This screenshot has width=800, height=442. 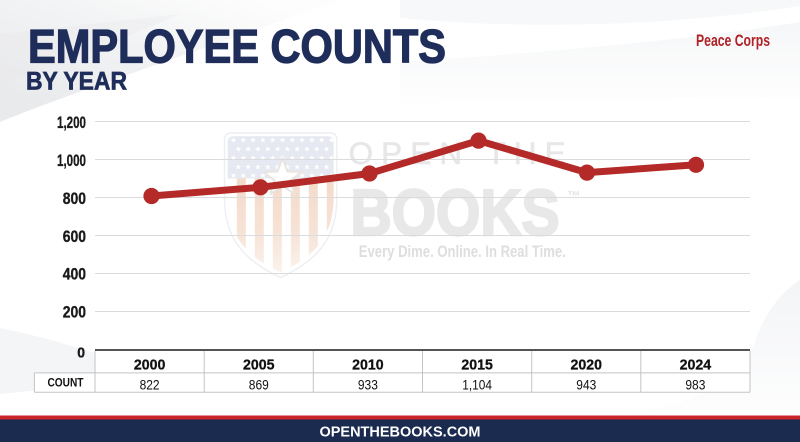 What do you see at coordinates (462, 252) in the screenshot?
I see `svg-text:Every Dime. Online. In Real Ti: Every Dime. Online. In Real Time.` at bounding box center [462, 252].